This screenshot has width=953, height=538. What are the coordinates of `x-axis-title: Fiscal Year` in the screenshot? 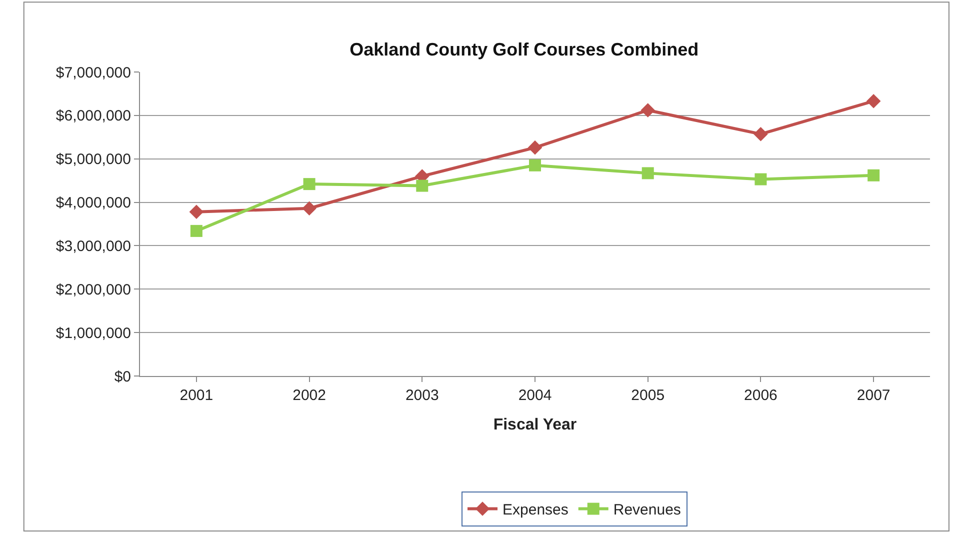 It's located at (535, 425).